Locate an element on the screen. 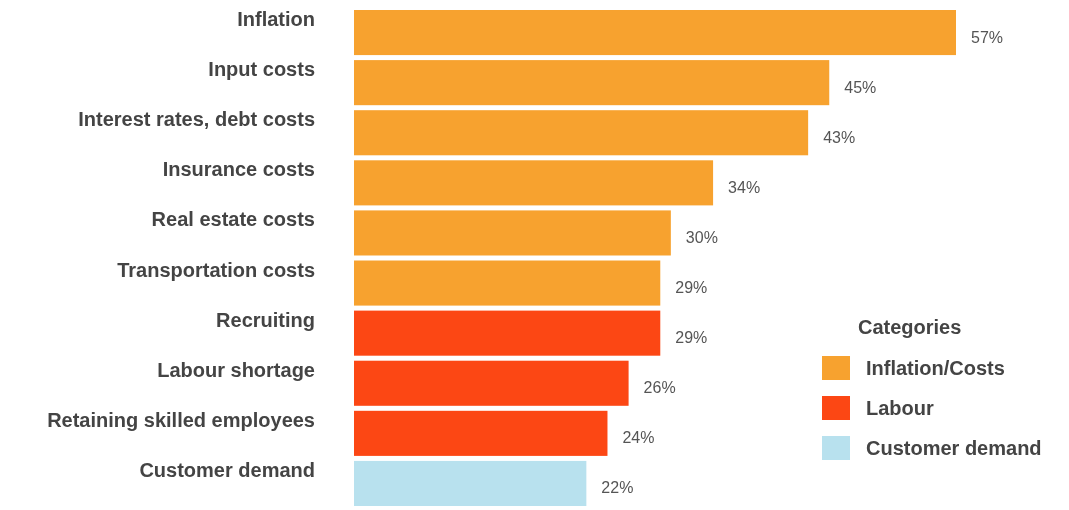 Image resolution: width=1069 pixels, height=510 pixels. legend-label: Inflation/Costs is located at coordinates (935, 368).